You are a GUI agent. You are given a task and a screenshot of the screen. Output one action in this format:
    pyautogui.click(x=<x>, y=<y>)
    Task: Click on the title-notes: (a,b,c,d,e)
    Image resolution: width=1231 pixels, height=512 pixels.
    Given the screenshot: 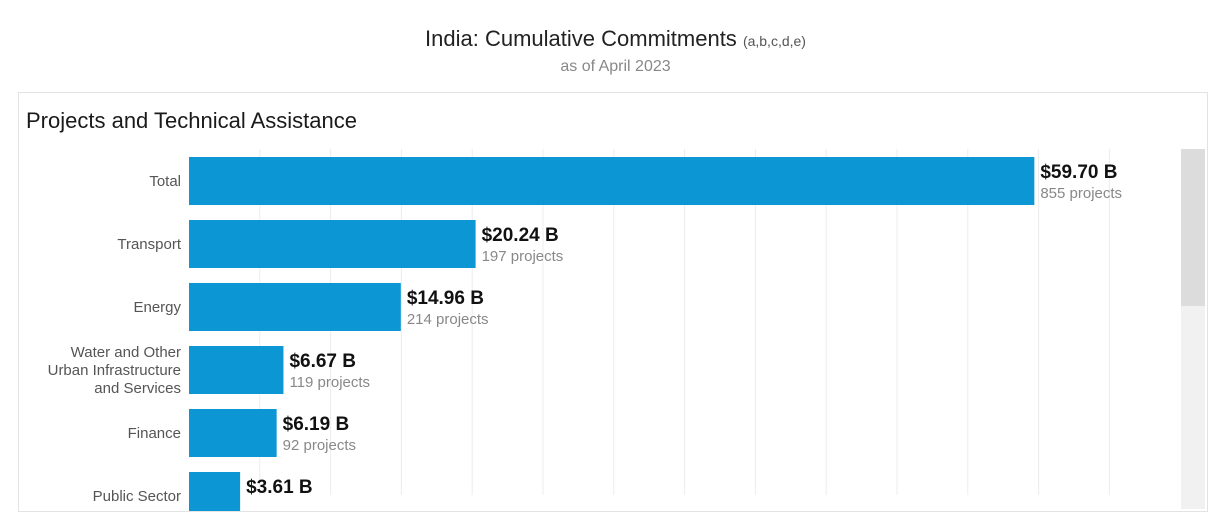 What is the action you would take?
    pyautogui.click(x=774, y=41)
    